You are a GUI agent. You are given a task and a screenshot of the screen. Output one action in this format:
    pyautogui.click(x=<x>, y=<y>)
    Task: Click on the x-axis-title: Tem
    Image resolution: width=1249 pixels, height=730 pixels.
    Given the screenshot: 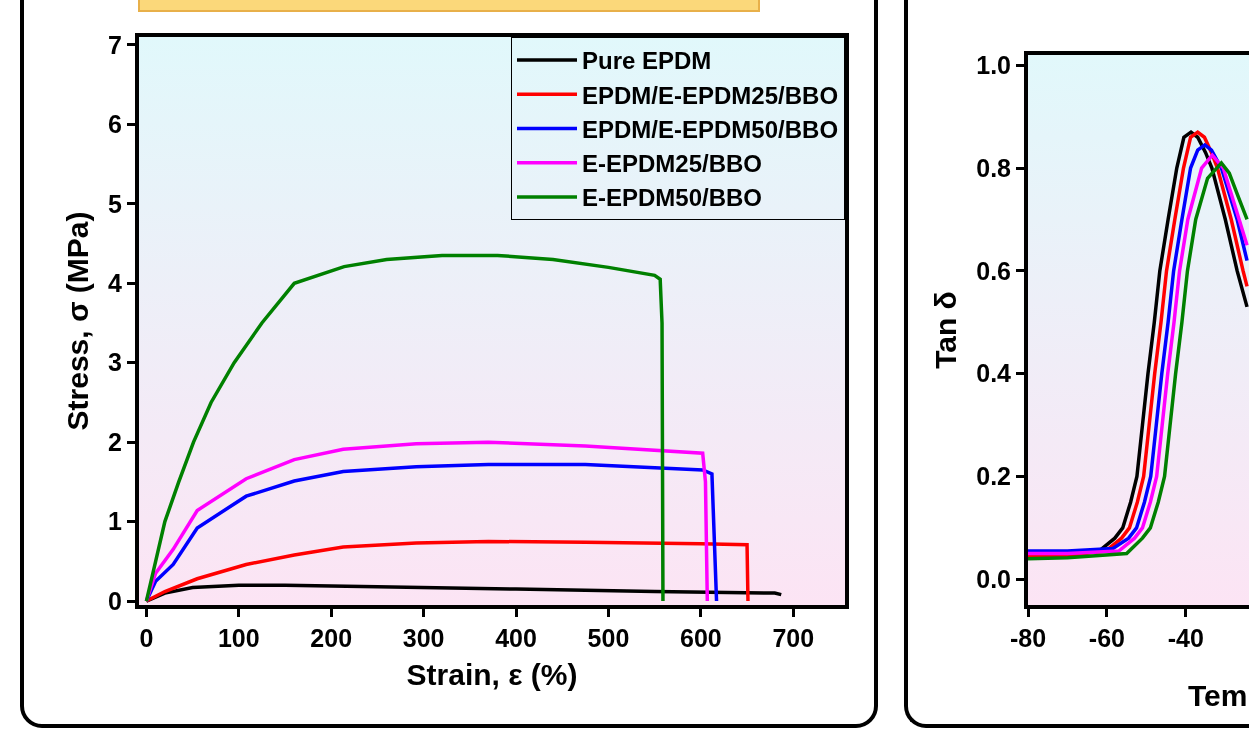 What is the action you would take?
    pyautogui.click(x=1218, y=695)
    